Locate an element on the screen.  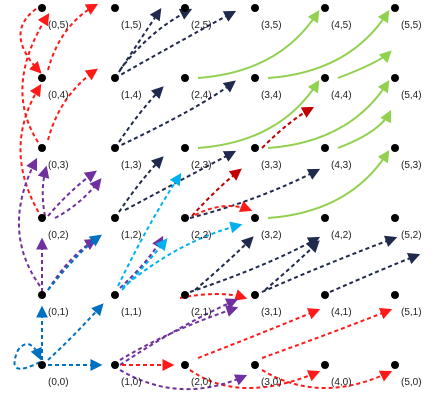
node-label-5-0: (5,0) is located at coordinates (411, 382).